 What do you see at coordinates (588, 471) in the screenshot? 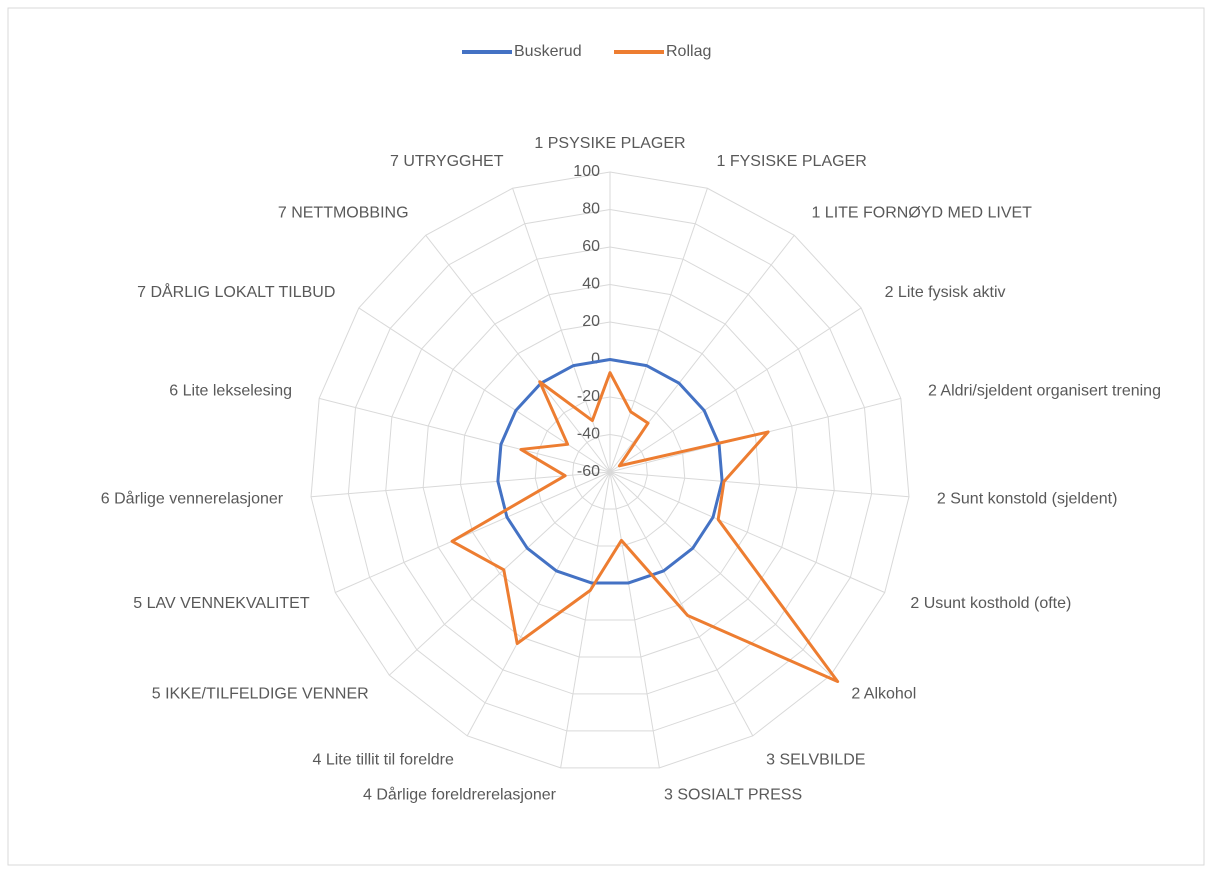
I see `tick-label: -60` at bounding box center [588, 471].